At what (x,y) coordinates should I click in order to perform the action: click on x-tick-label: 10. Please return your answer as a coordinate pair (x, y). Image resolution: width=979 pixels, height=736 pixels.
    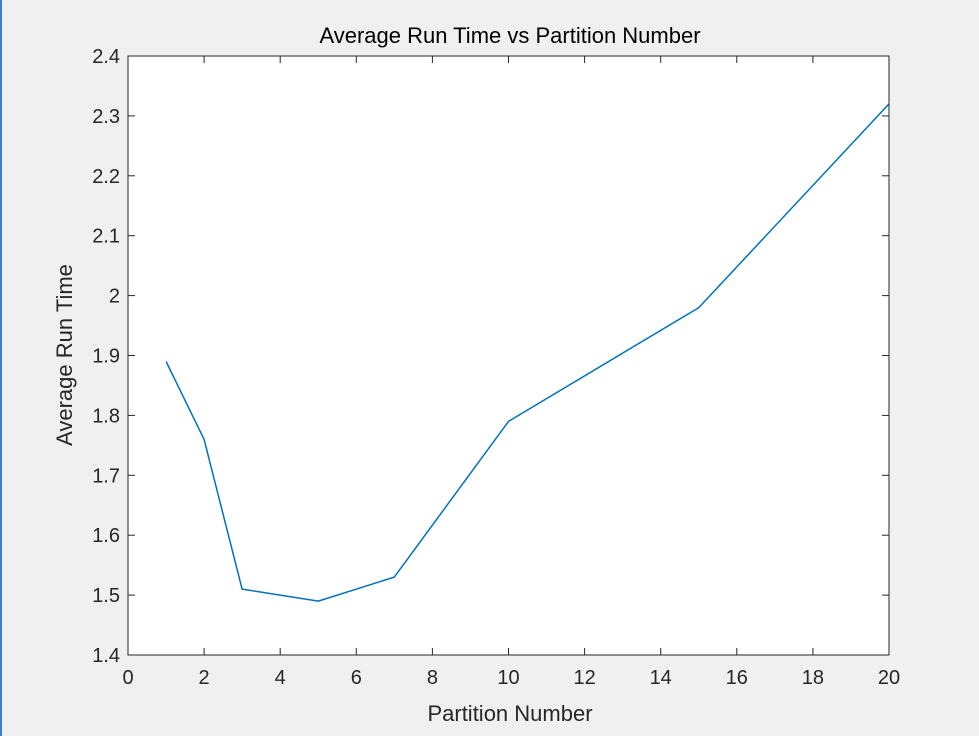
    Looking at the image, I should click on (508, 678).